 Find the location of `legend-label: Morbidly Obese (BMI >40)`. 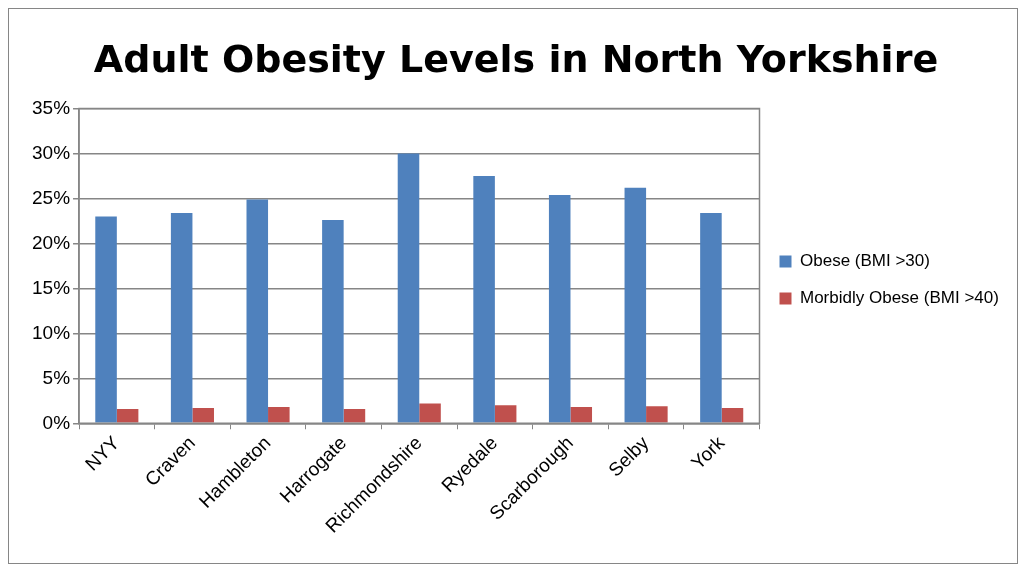

legend-label: Morbidly Obese (BMI >40) is located at coordinates (899, 298).